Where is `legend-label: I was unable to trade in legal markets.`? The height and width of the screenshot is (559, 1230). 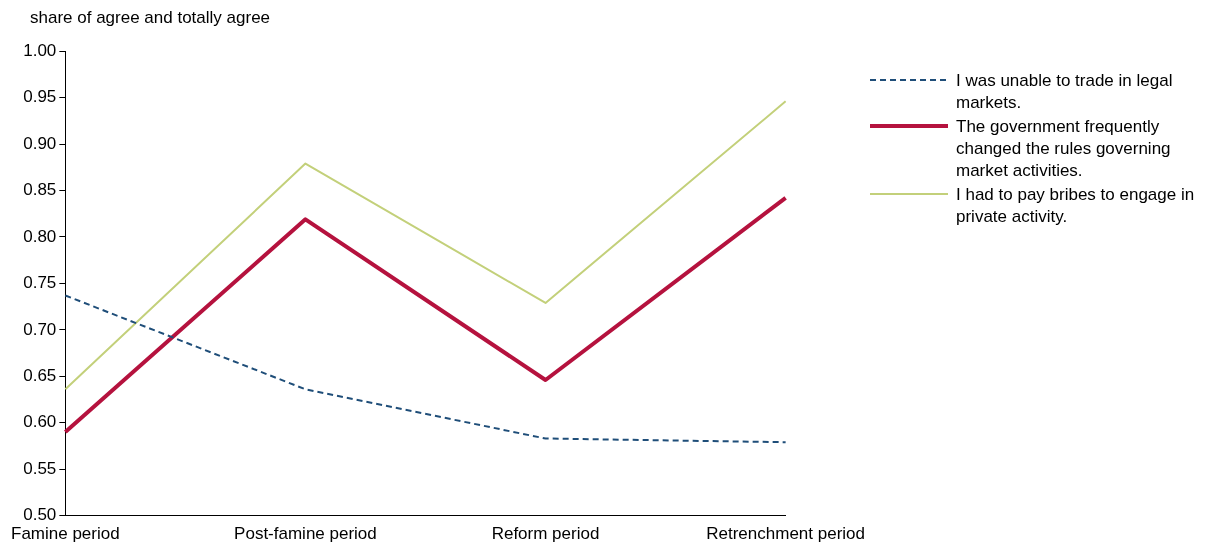
legend-label: I was unable to trade in legal markets. is located at coordinates (1065, 92).